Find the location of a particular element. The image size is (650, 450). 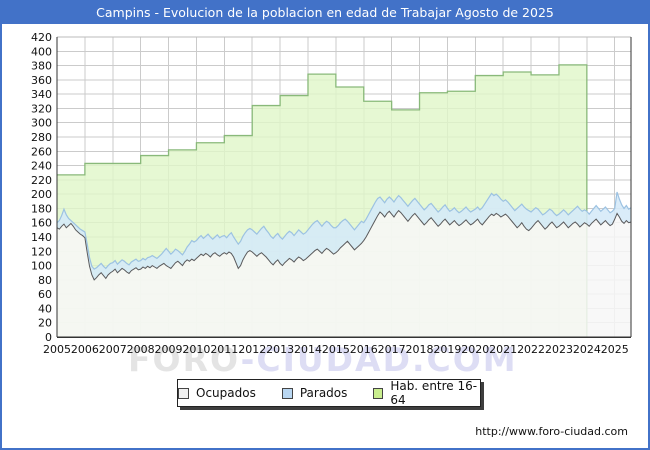

legend-item-hab-16-64: Hab. entre 16-64 is located at coordinates (426, 393).